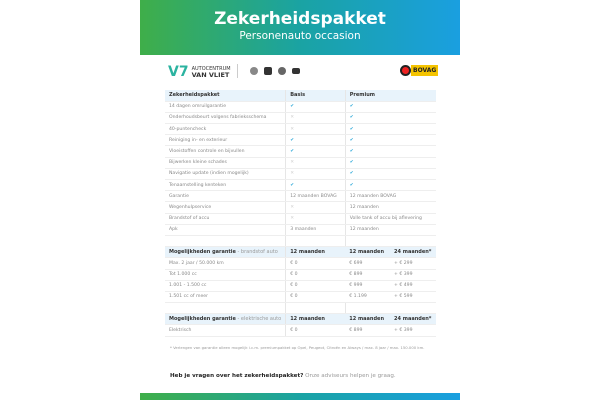 The height and width of the screenshot is (400, 600). Describe the element at coordinates (413, 297) in the screenshot. I see `table-cell: + € 599` at that location.